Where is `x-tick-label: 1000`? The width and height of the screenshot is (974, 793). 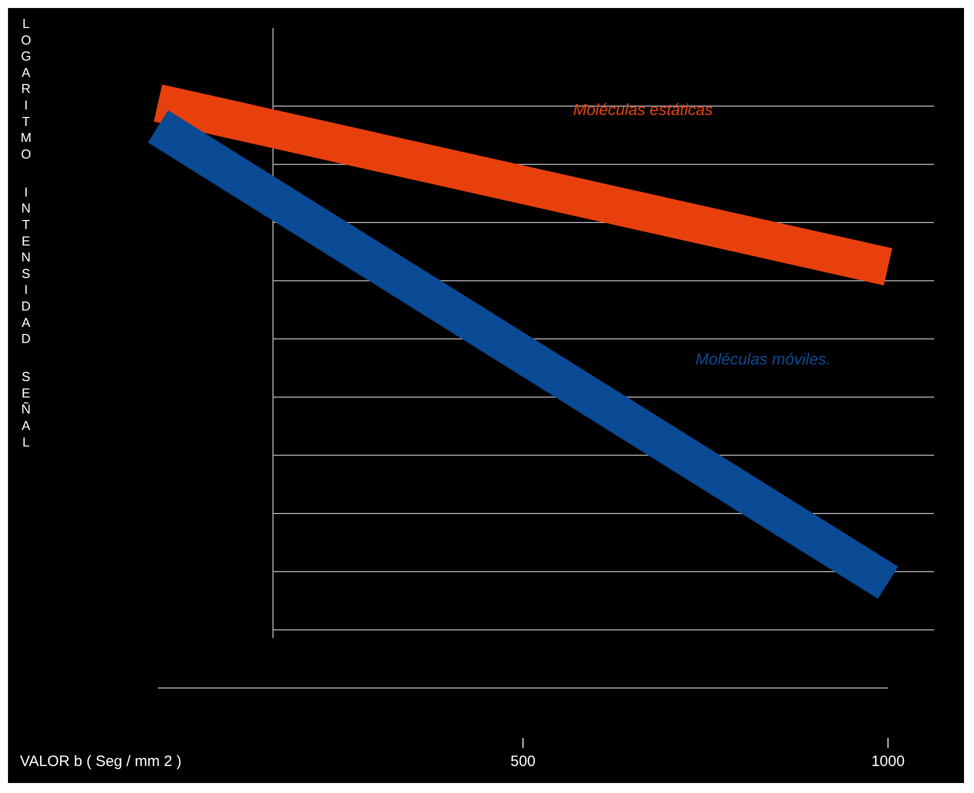 x-tick-label: 1000 is located at coordinates (888, 761).